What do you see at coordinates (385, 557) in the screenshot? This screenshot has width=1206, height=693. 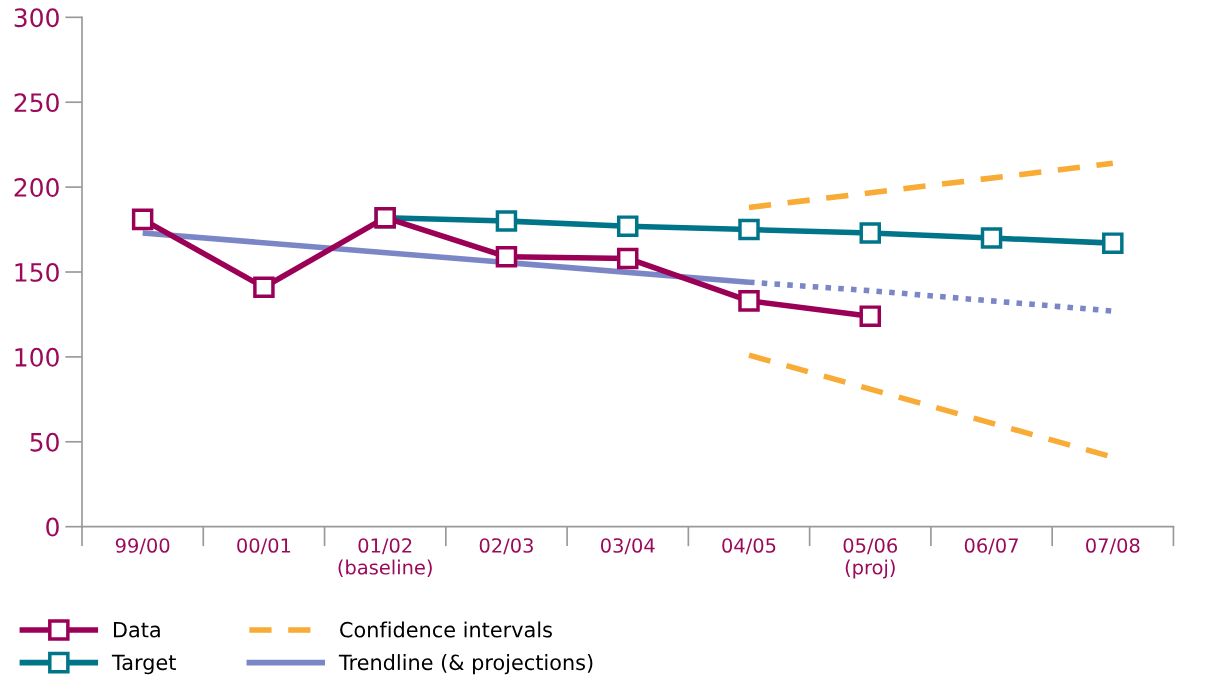 I see `x-tick-label: 01/02 (baseline)` at bounding box center [385, 557].